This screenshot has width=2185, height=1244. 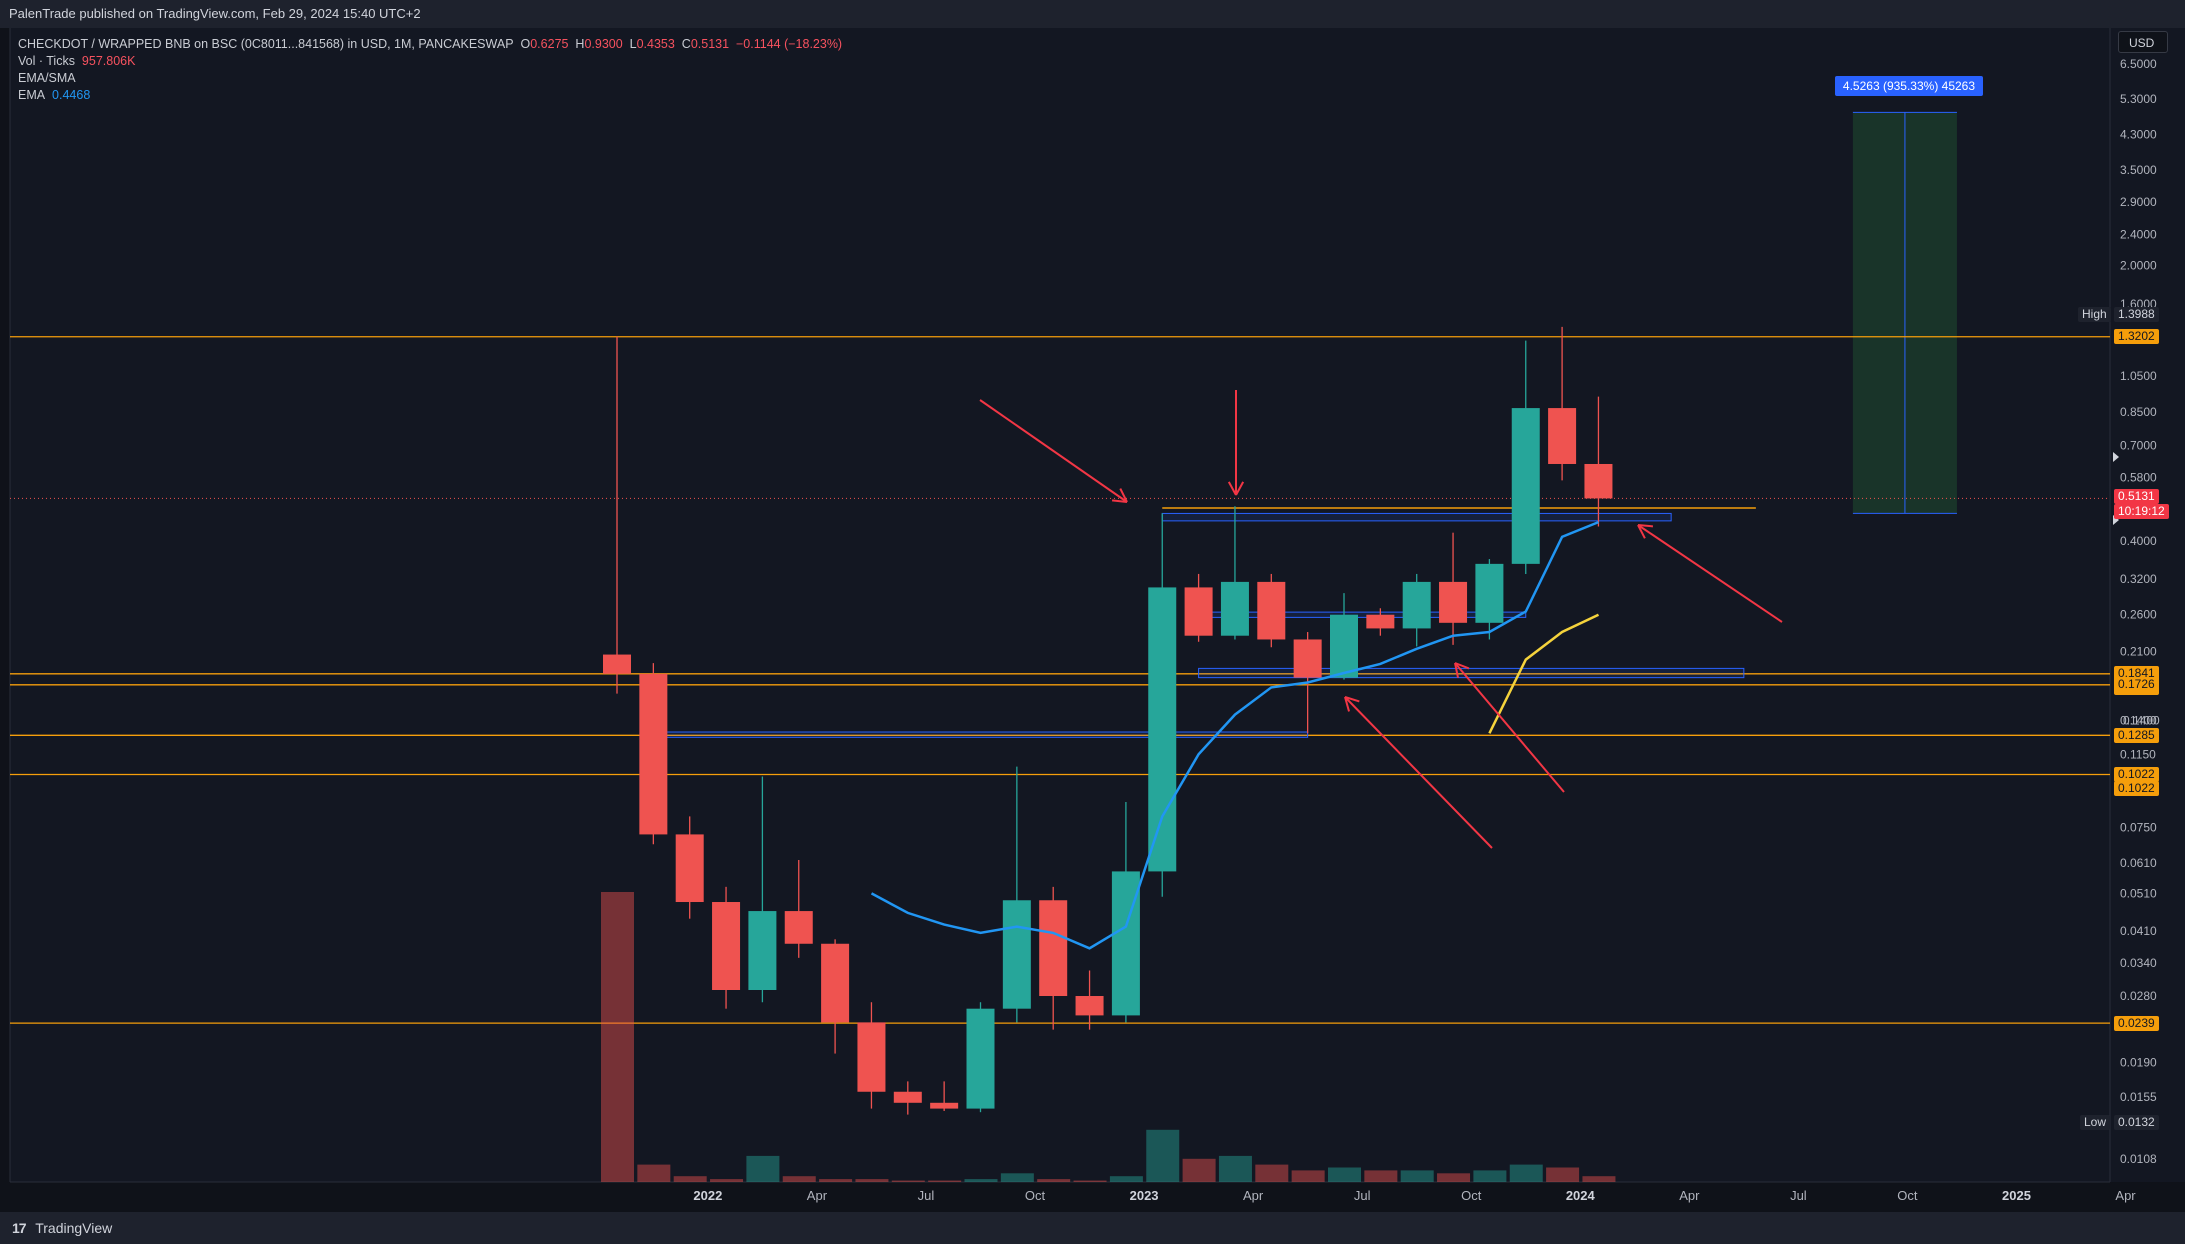 I want to click on legend-ema-sma-label: EMA/SMA, so click(x=47, y=78).